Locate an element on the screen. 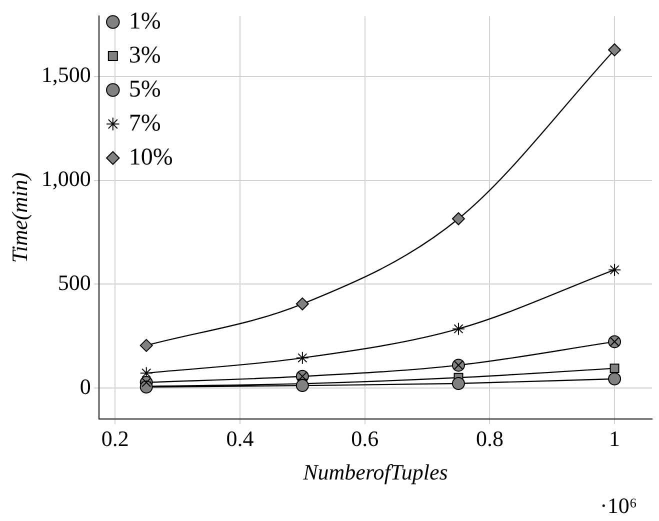  legend-label: 1% is located at coordinates (144, 21).